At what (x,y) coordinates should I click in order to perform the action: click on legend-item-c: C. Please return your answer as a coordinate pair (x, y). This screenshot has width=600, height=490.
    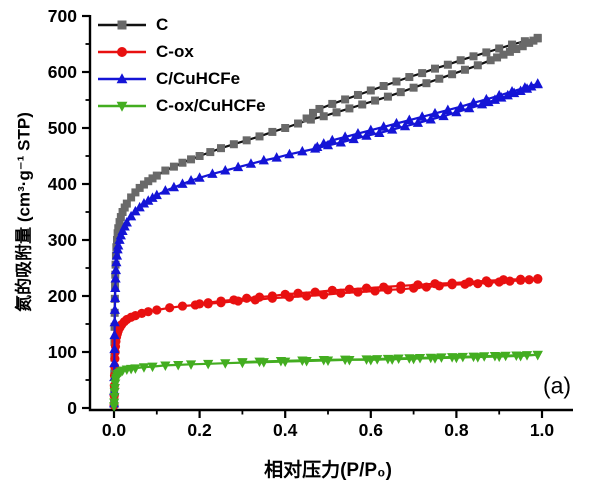
    Looking at the image, I should click on (181, 24).